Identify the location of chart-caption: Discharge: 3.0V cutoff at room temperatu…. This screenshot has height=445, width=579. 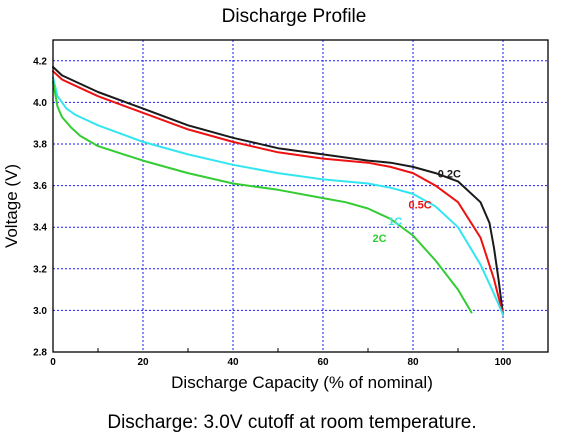
(291, 422).